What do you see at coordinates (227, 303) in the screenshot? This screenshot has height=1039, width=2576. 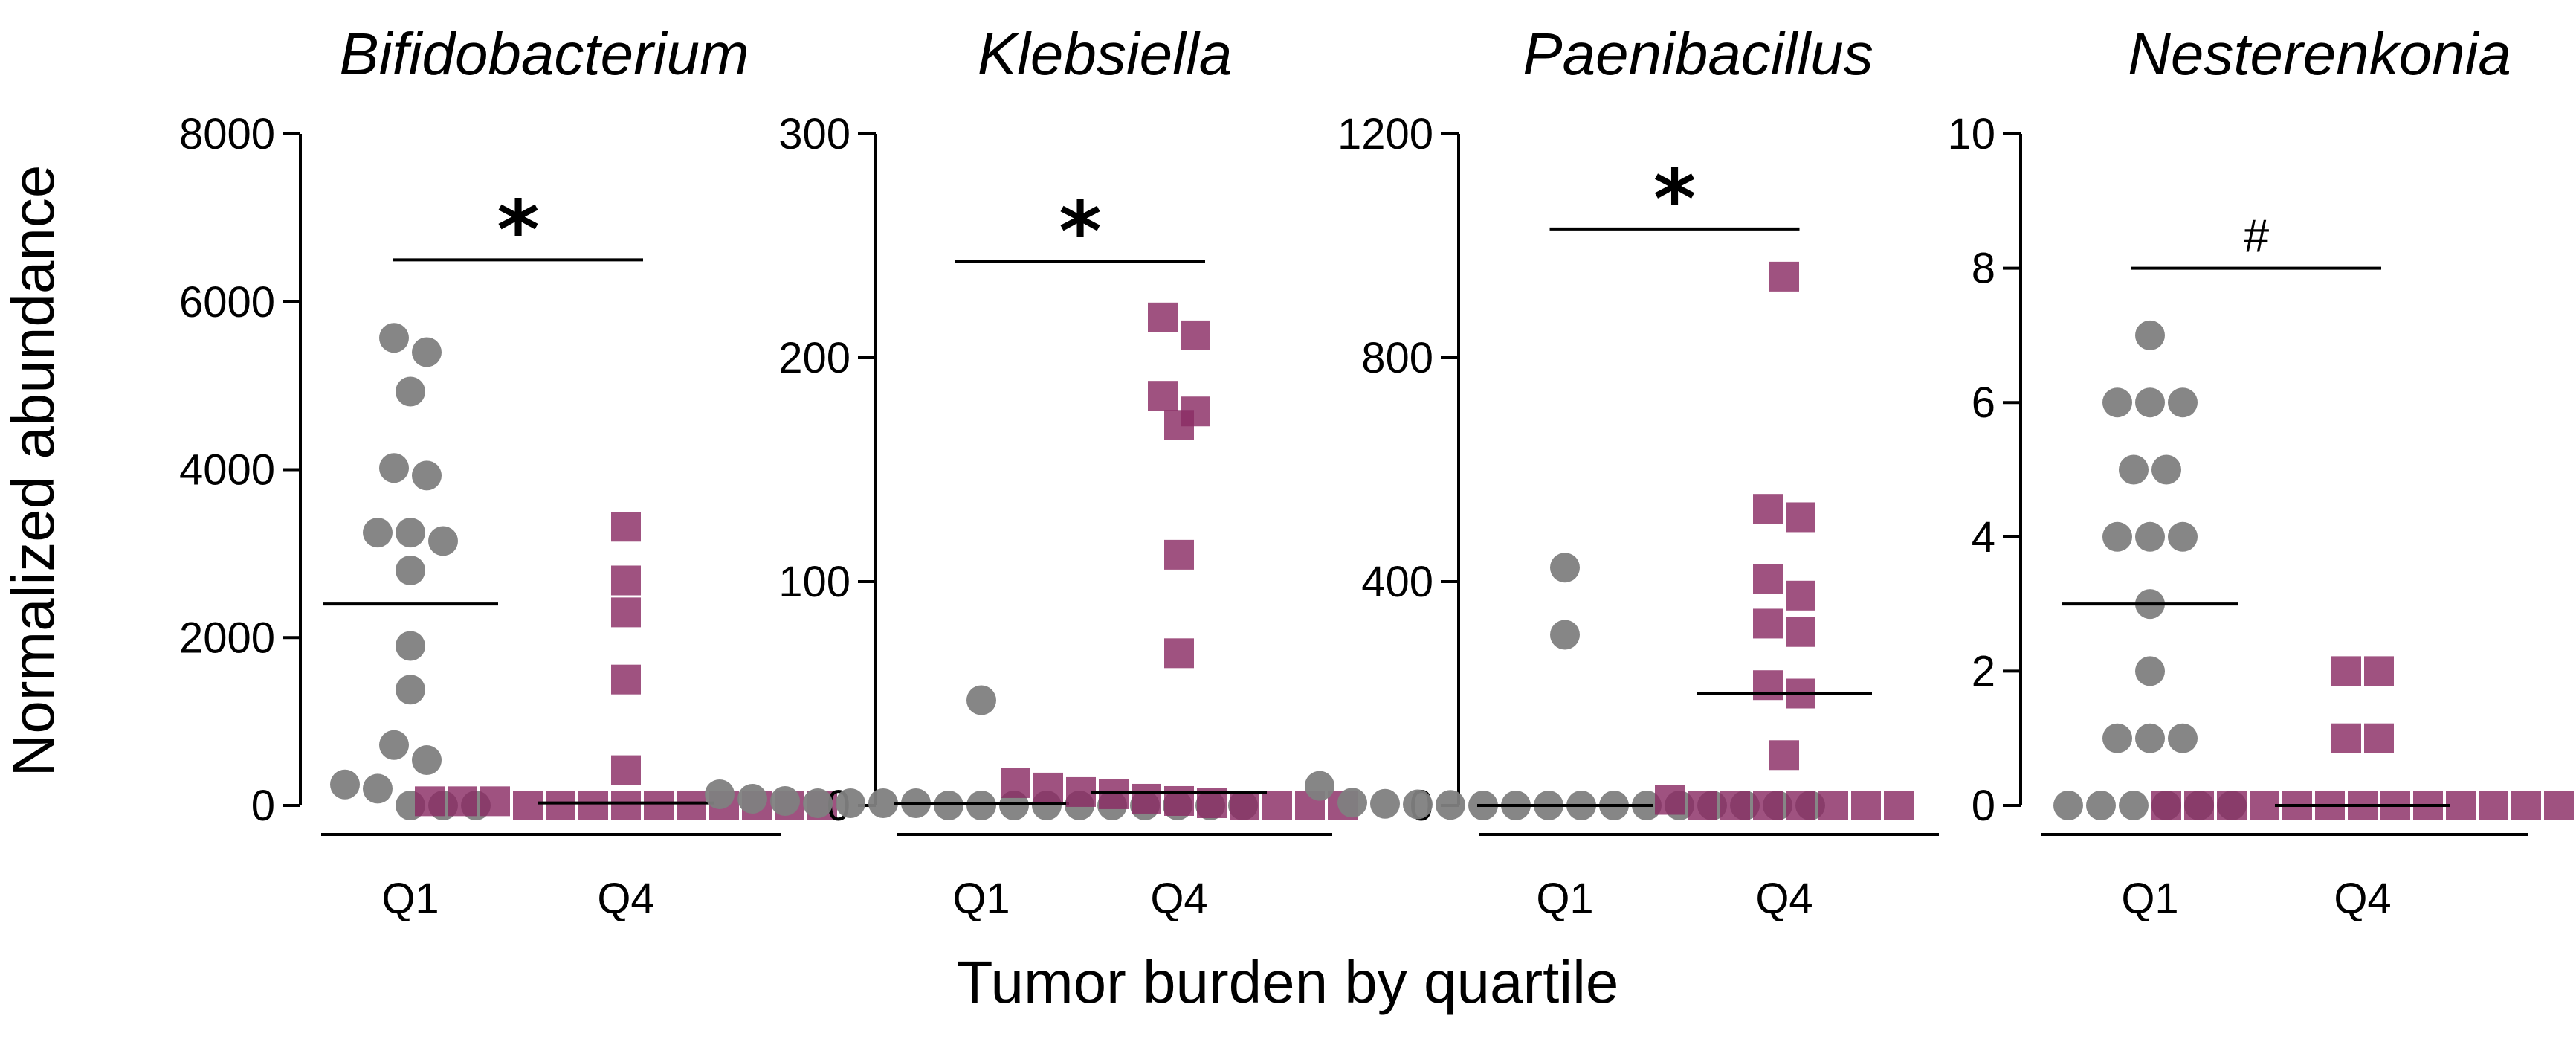 I see `y-tick-label: 6000` at bounding box center [227, 303].